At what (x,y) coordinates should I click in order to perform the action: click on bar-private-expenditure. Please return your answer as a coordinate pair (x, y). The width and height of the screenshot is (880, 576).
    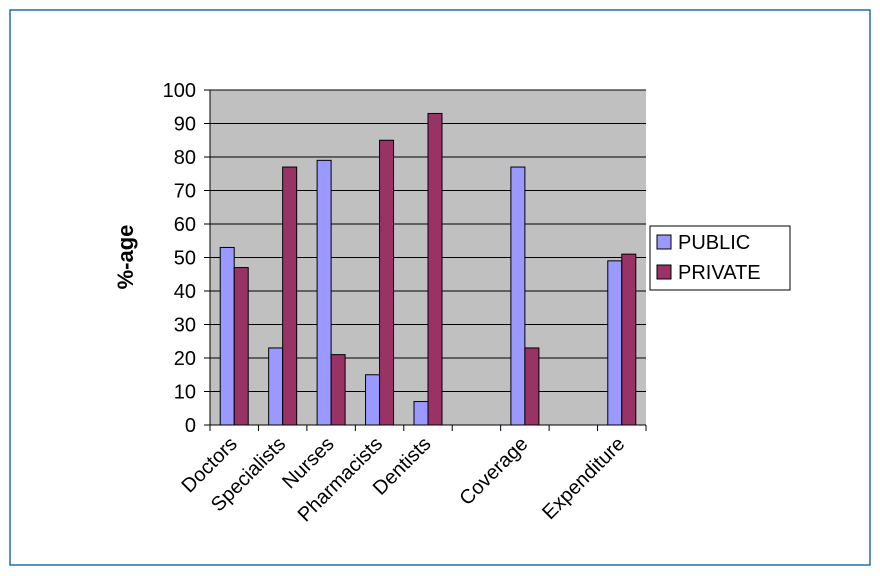
    Looking at the image, I should click on (629, 339).